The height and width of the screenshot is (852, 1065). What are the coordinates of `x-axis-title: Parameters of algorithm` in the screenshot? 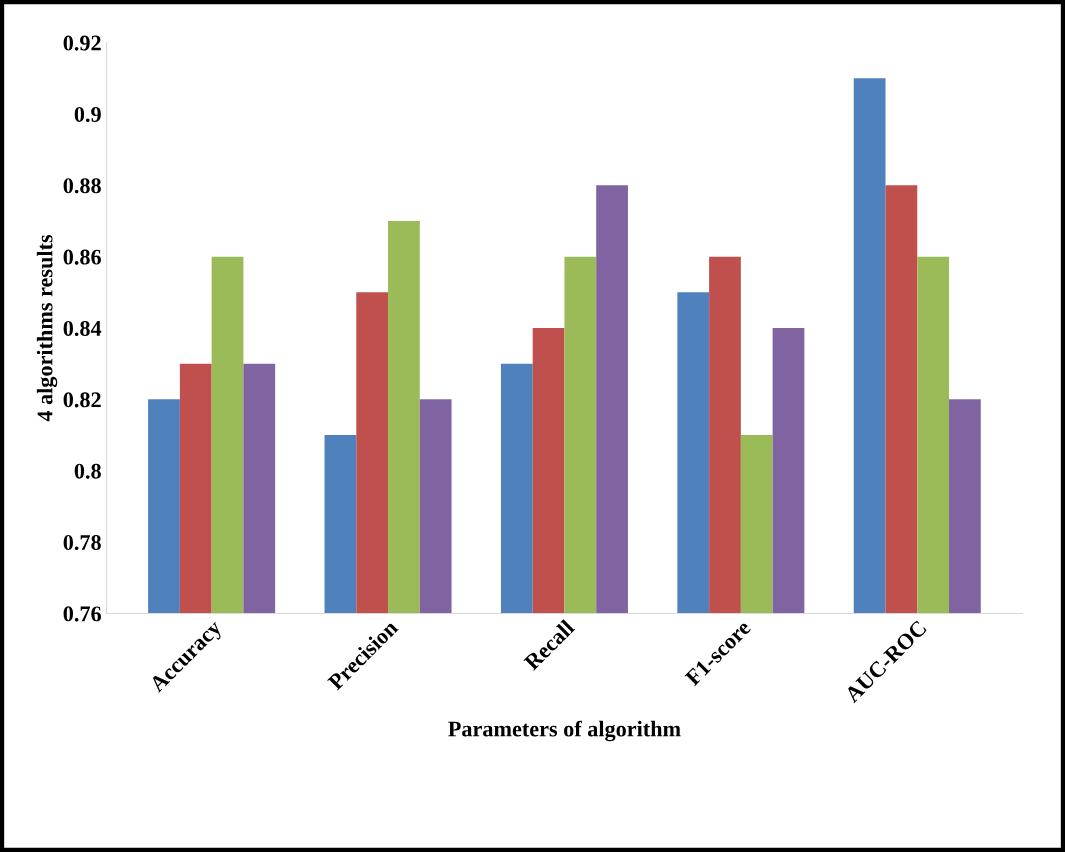 It's located at (564, 731).